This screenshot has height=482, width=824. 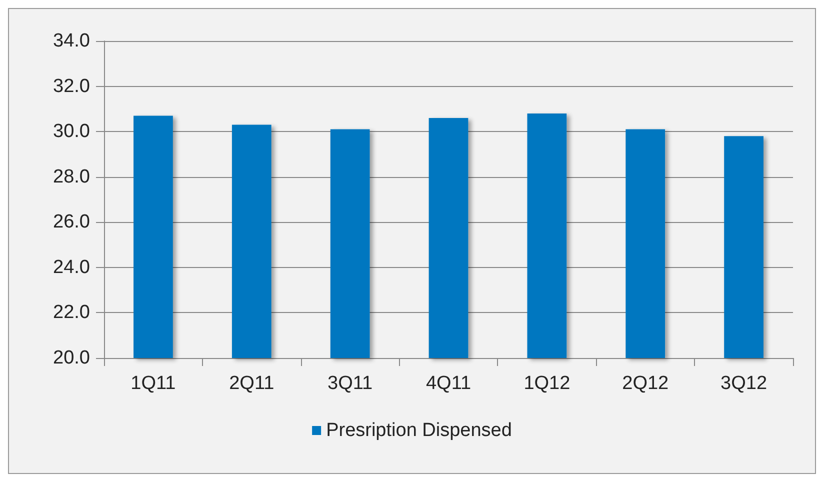 I want to click on x-tick-label: 3Q11, so click(x=350, y=383).